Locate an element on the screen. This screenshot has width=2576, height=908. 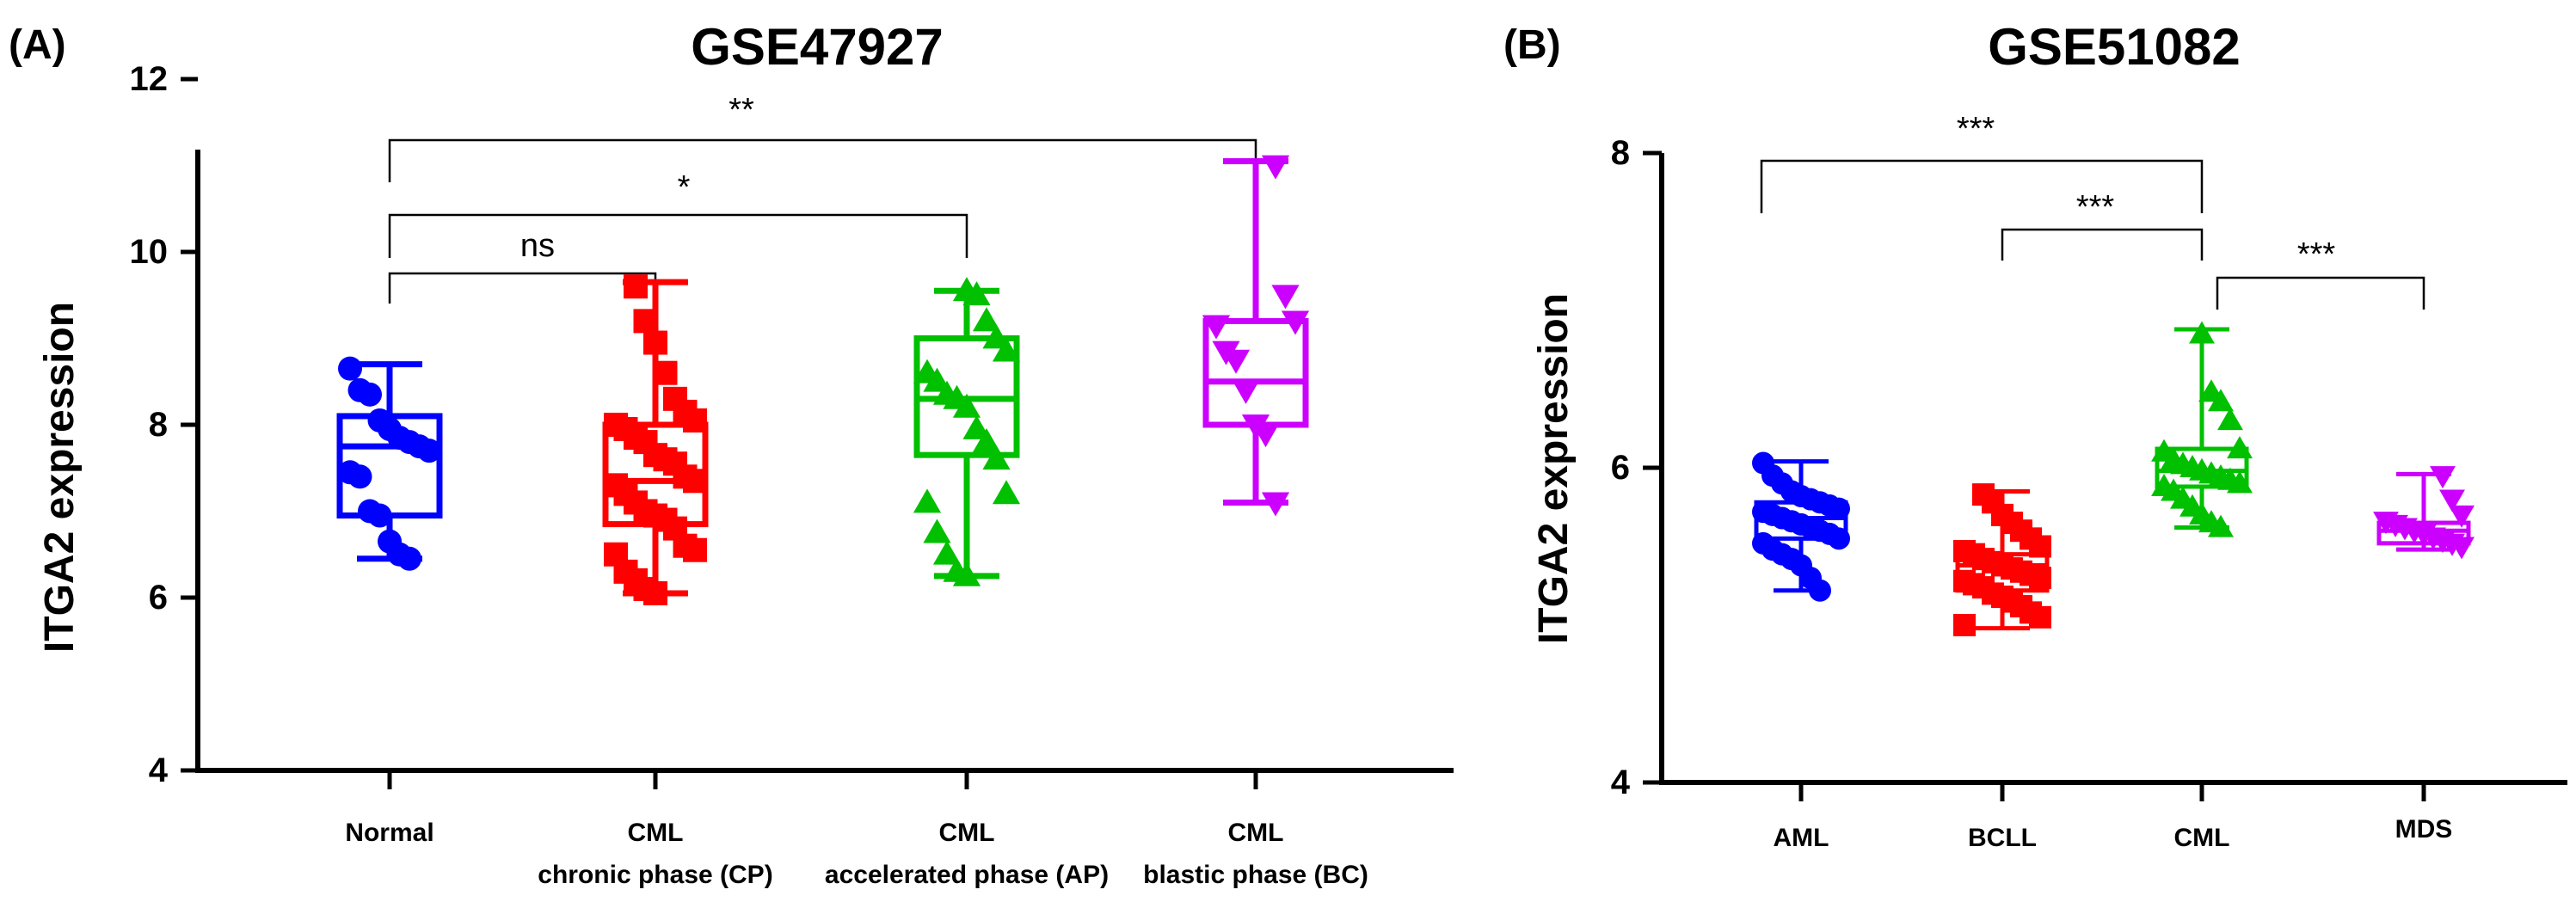
significance-label-double: ** is located at coordinates (741, 110).